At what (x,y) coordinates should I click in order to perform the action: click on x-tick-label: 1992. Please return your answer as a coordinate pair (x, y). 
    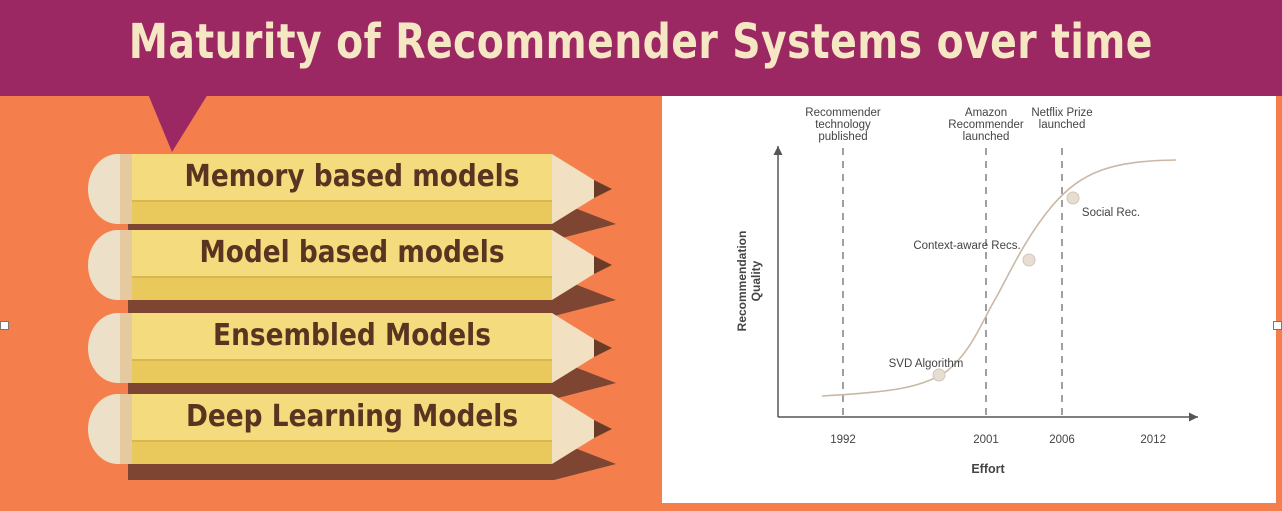
    Looking at the image, I should click on (843, 440).